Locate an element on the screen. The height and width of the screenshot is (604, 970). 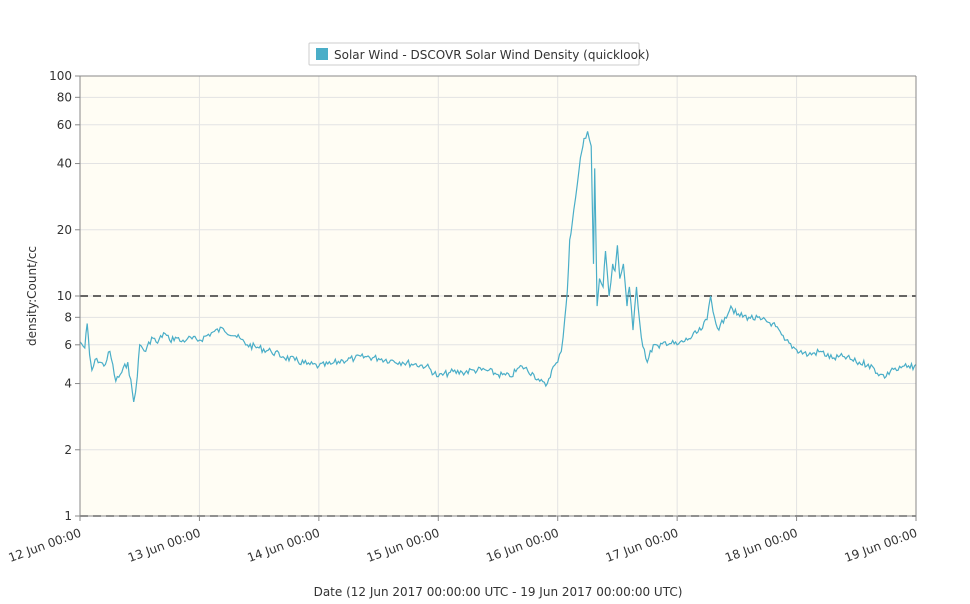
legend-swatch is located at coordinates (322, 54).